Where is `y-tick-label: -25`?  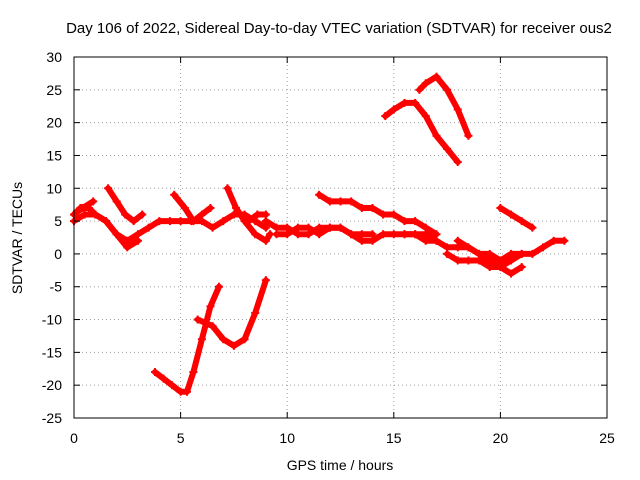
y-tick-label: -25 is located at coordinates (52, 418).